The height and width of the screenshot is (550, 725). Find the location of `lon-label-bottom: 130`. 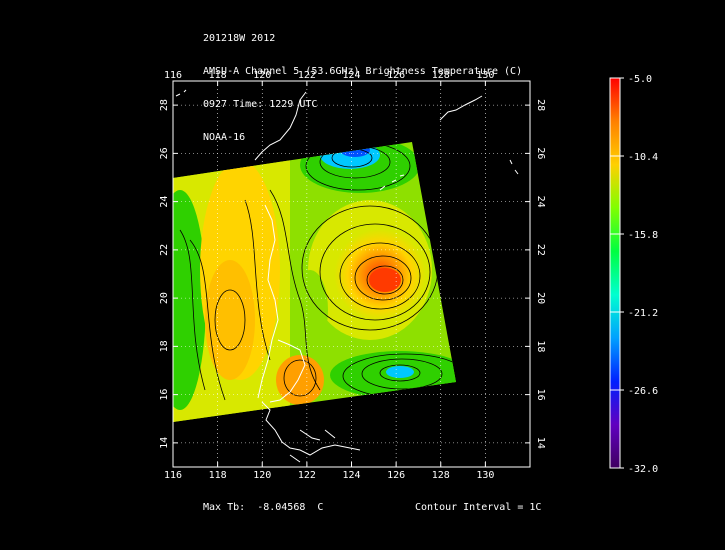

lon-label-bottom: 130 is located at coordinates (485, 475).